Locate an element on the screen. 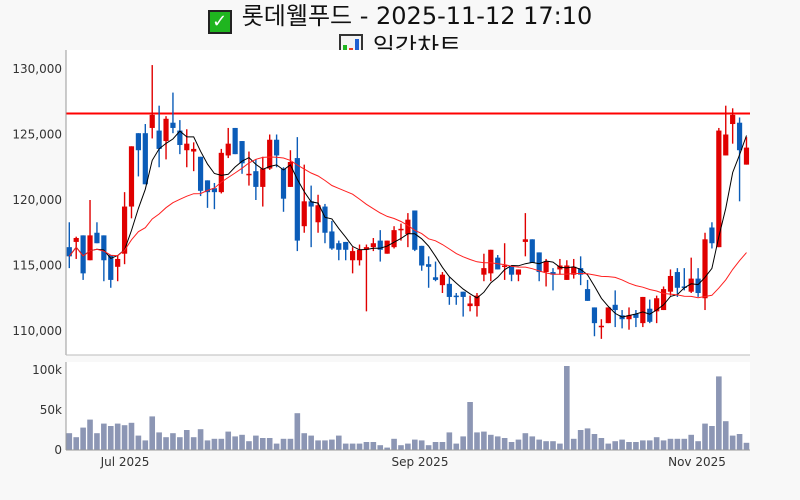 Image resolution: width=800 pixels, height=500 pixels. volume-tick-label: 50k is located at coordinates (51, 410).